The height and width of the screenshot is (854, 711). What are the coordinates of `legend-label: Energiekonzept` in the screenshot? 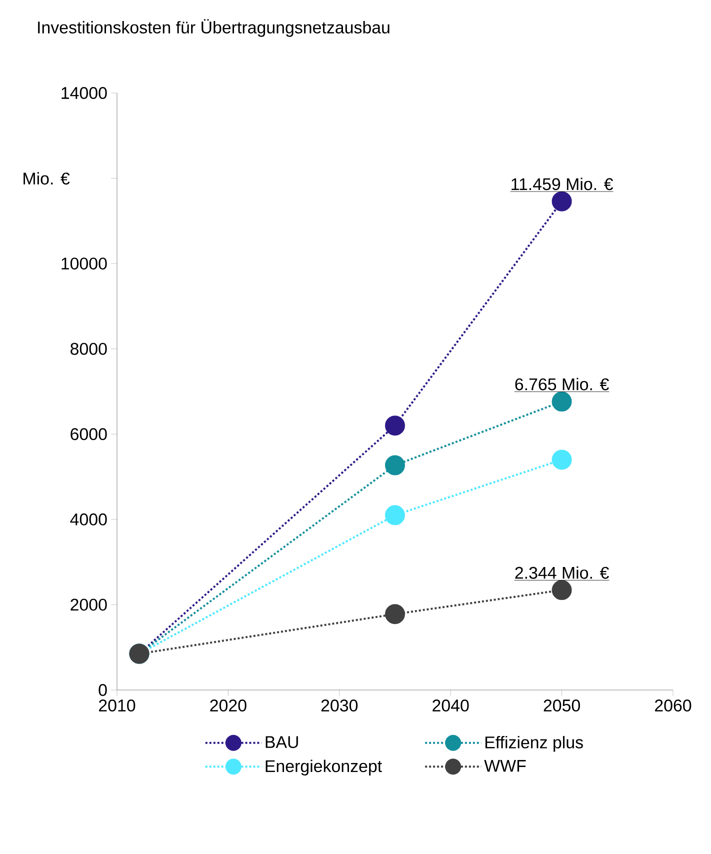 It's located at (324, 768).